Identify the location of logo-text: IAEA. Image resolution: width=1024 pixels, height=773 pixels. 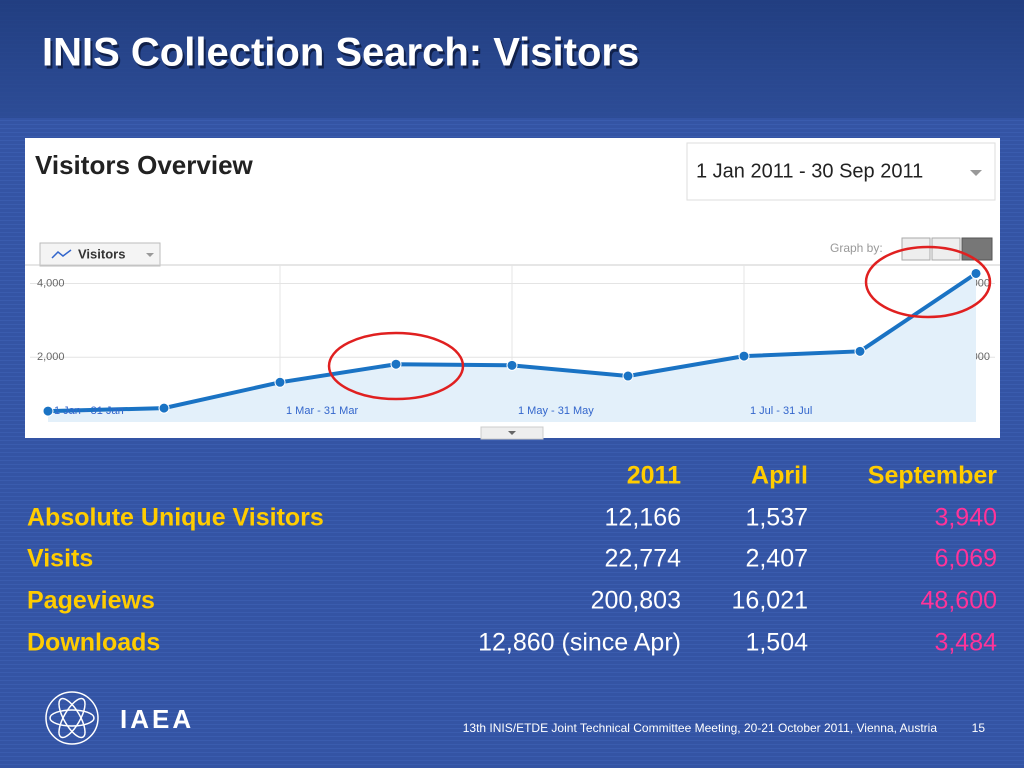
(157, 719).